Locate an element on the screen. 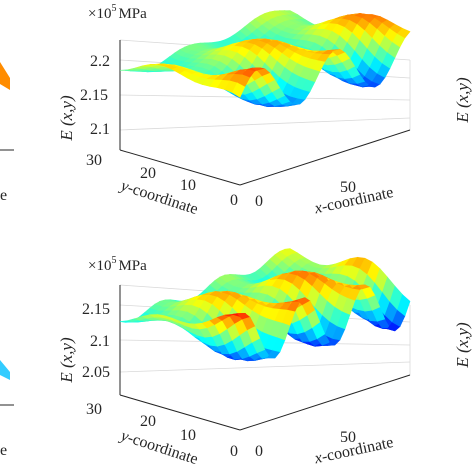 This screenshot has height=474, width=474. top-y-tick: 10 is located at coordinates (188, 185).